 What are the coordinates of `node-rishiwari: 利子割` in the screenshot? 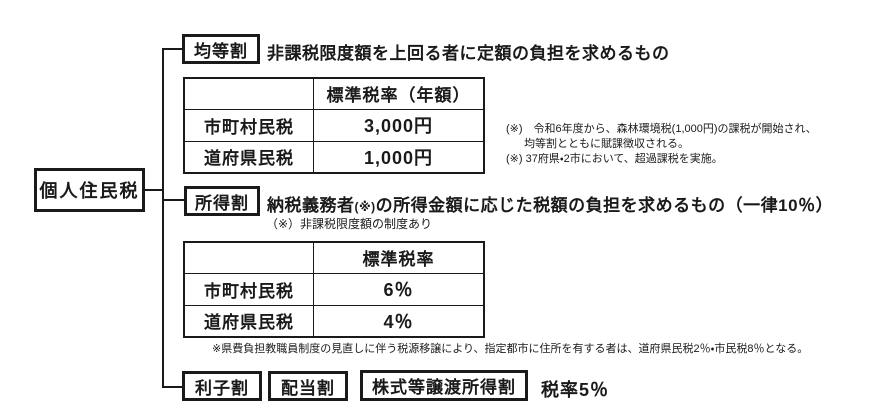 It's located at (222, 386).